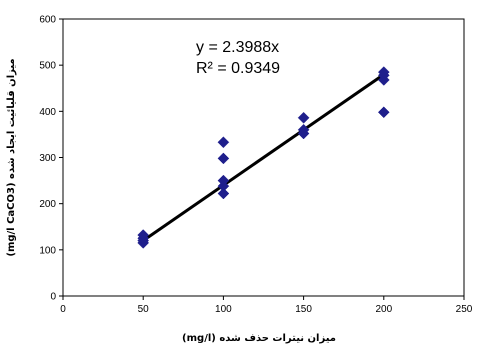 This screenshot has width=484, height=349. I want to click on x-tick-label: 100, so click(223, 309).